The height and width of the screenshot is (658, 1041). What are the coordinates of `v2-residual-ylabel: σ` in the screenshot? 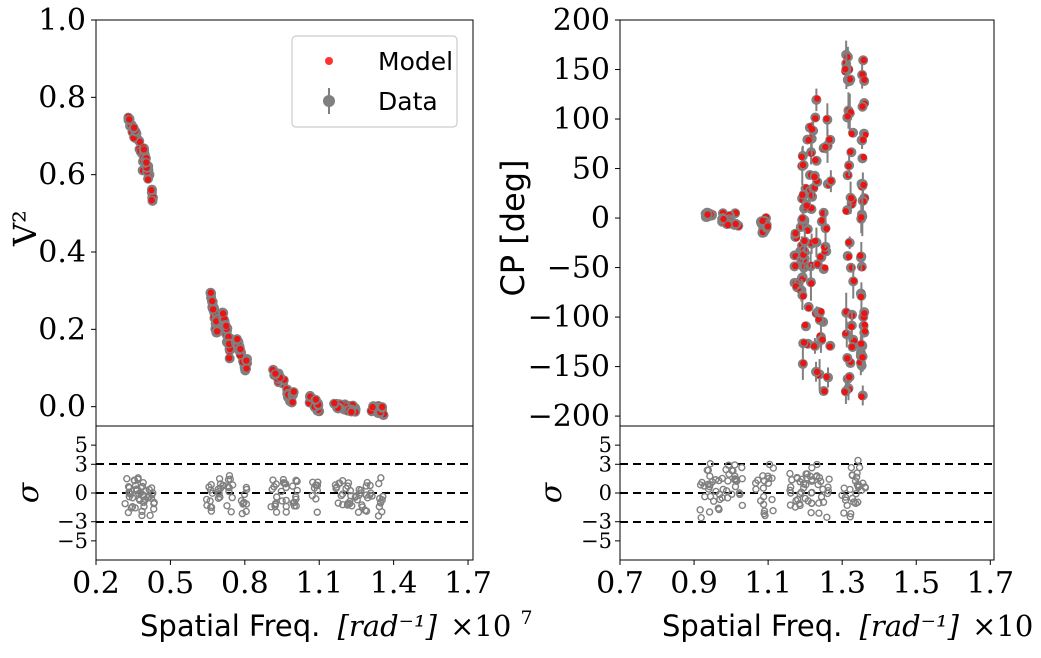 It's located at (28, 492).